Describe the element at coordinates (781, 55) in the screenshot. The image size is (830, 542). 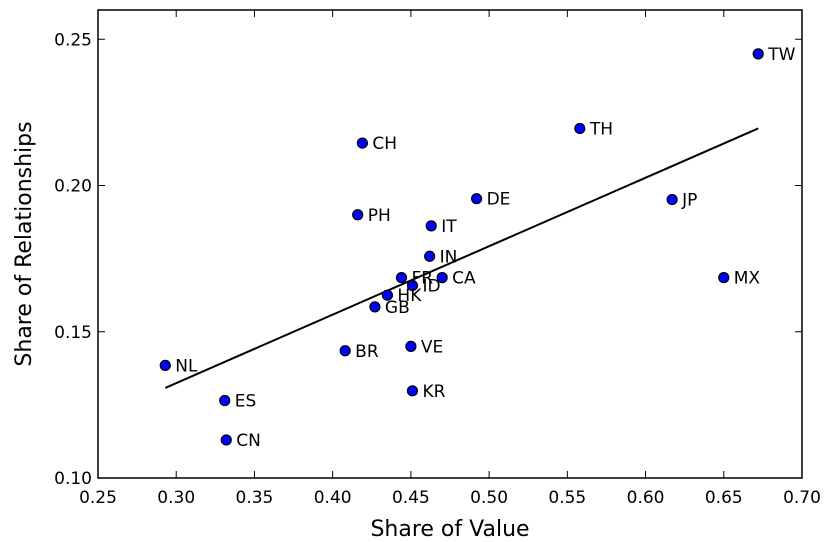
I see `point-label-tw: TW` at that location.